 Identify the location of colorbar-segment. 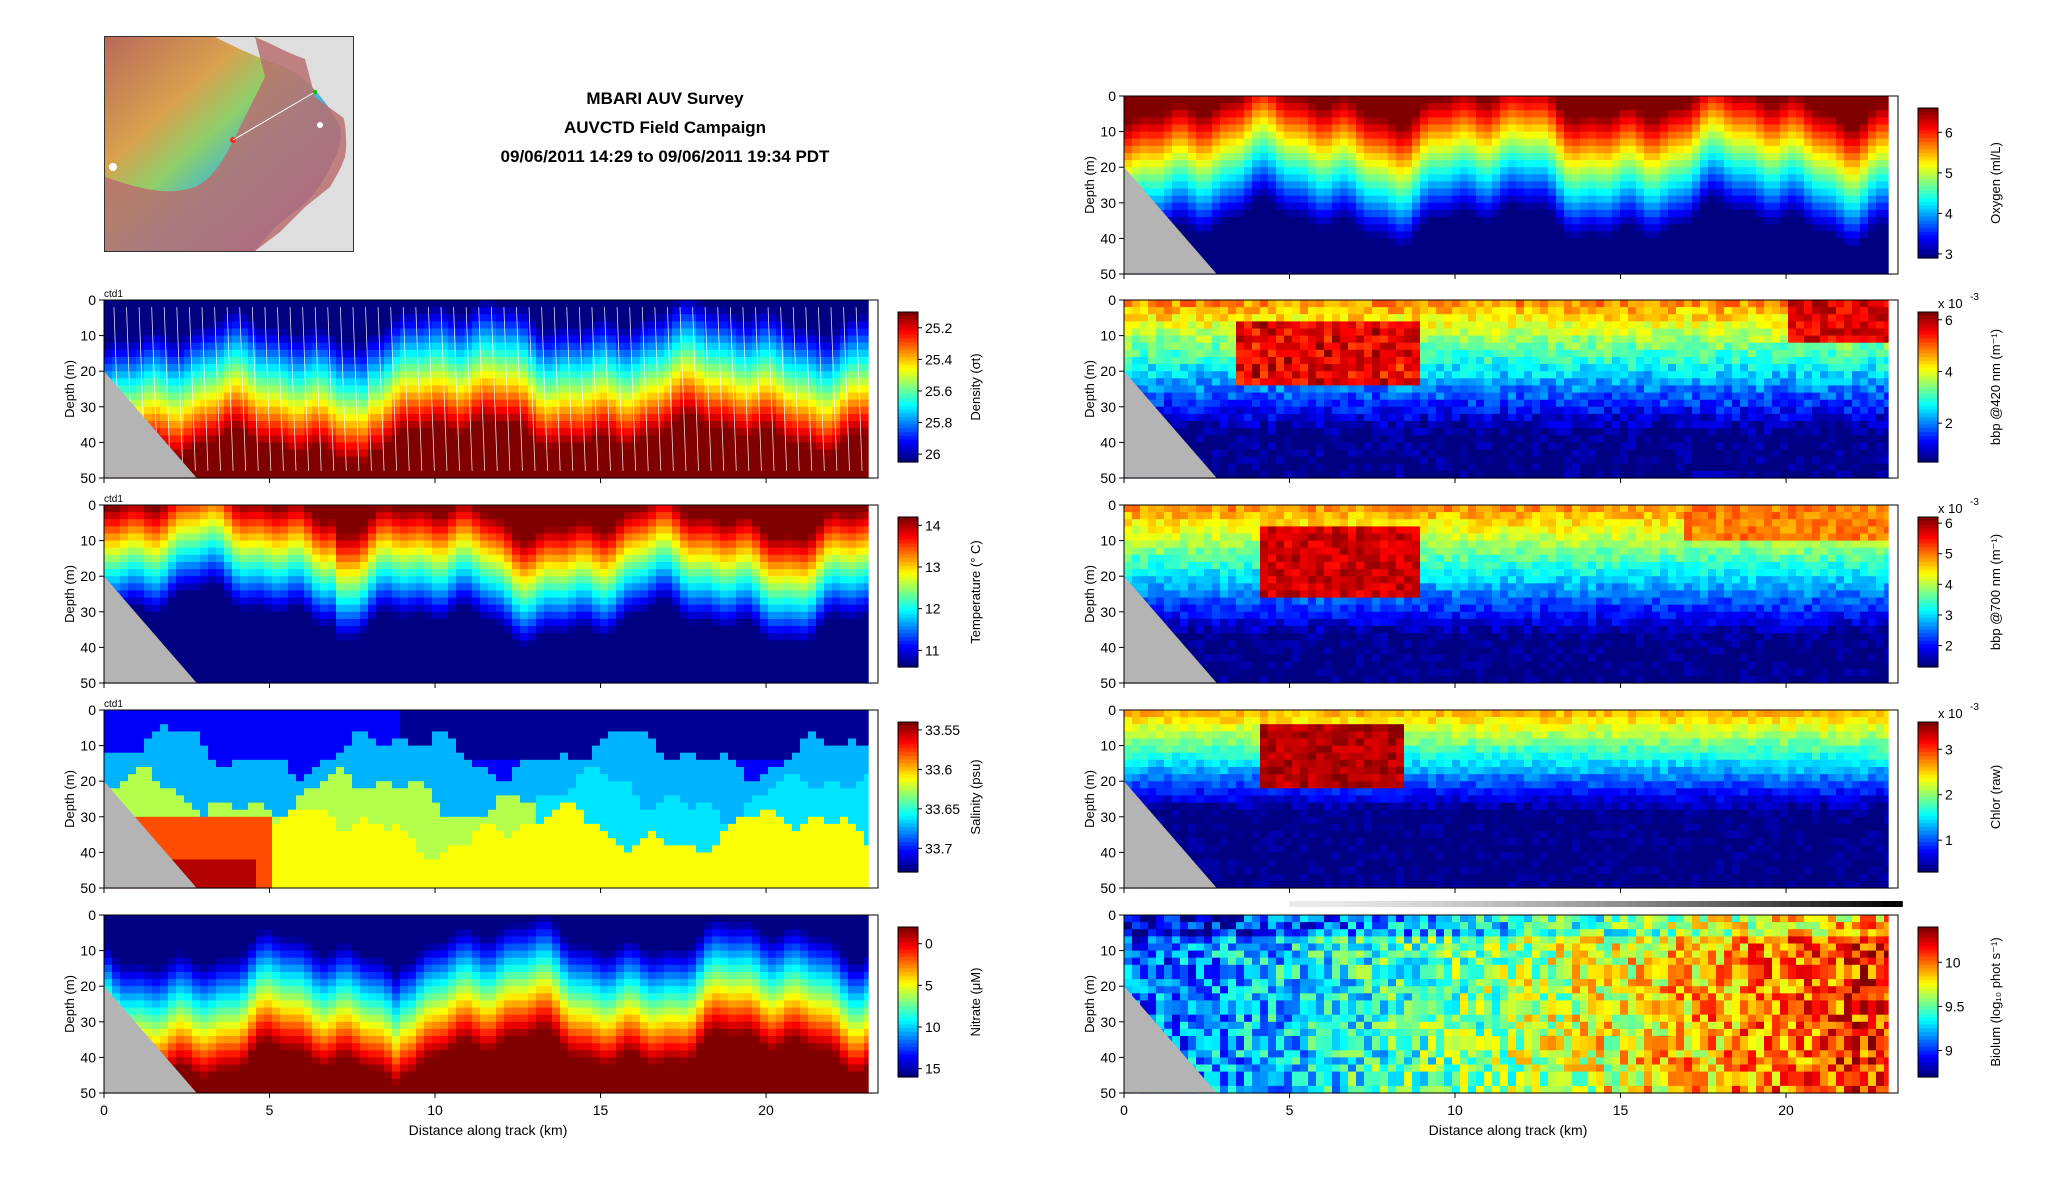
(908, 594).